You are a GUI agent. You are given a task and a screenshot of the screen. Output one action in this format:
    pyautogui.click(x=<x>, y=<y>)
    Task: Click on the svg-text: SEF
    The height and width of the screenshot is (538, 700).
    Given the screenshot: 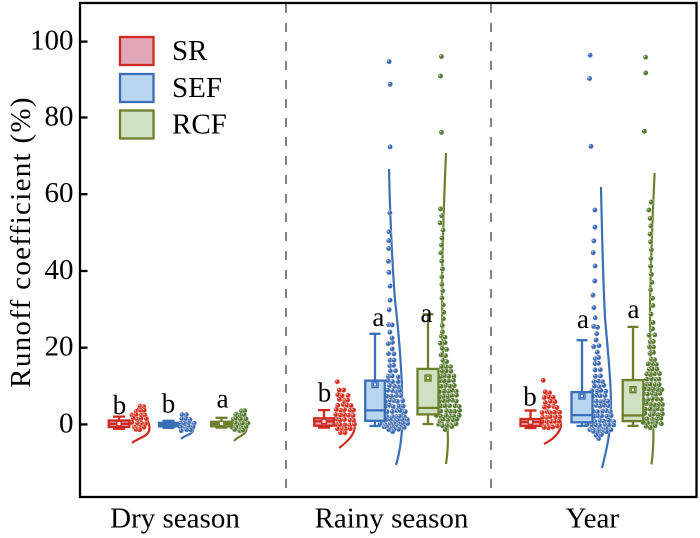 What is the action you would take?
    pyautogui.click(x=197, y=88)
    